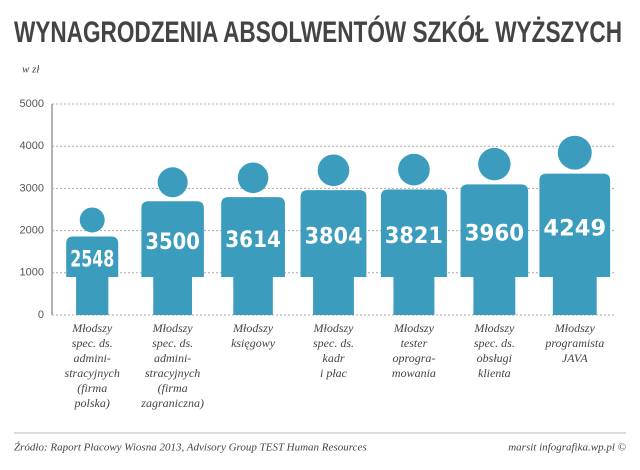 Image resolution: width=640 pixels, height=470 pixels. Describe the element at coordinates (495, 234) in the screenshot. I see `value-label: 3960` at that location.